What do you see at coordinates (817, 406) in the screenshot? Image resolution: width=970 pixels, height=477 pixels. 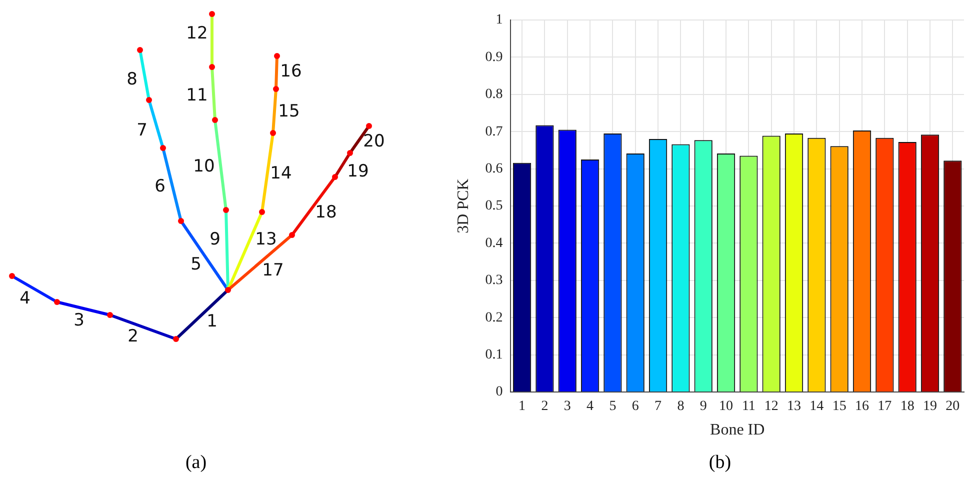 I see `x-tick-label: 14` at bounding box center [817, 406].